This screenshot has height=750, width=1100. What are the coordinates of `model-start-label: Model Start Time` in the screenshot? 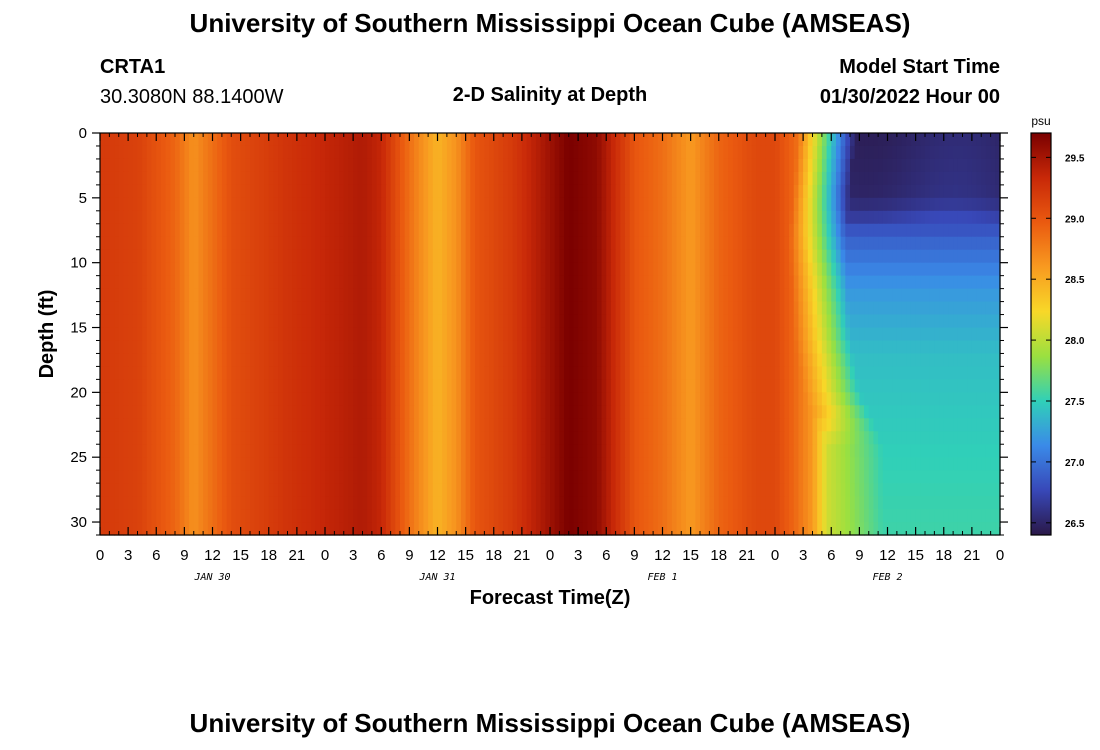 It's located at (919, 67).